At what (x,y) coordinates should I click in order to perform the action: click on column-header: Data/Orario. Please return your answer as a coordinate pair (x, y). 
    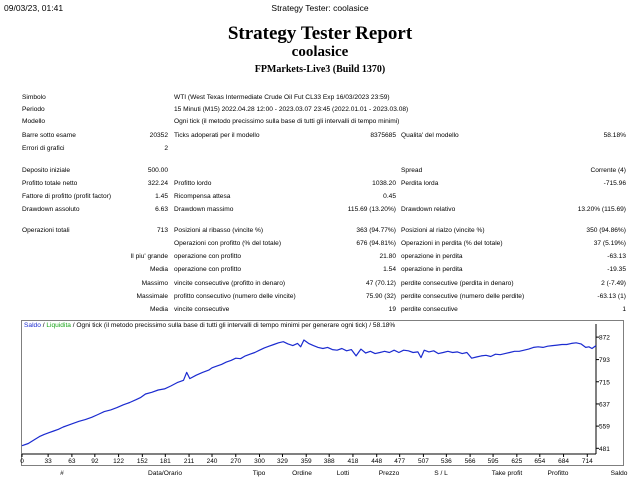
    Looking at the image, I should click on (165, 473).